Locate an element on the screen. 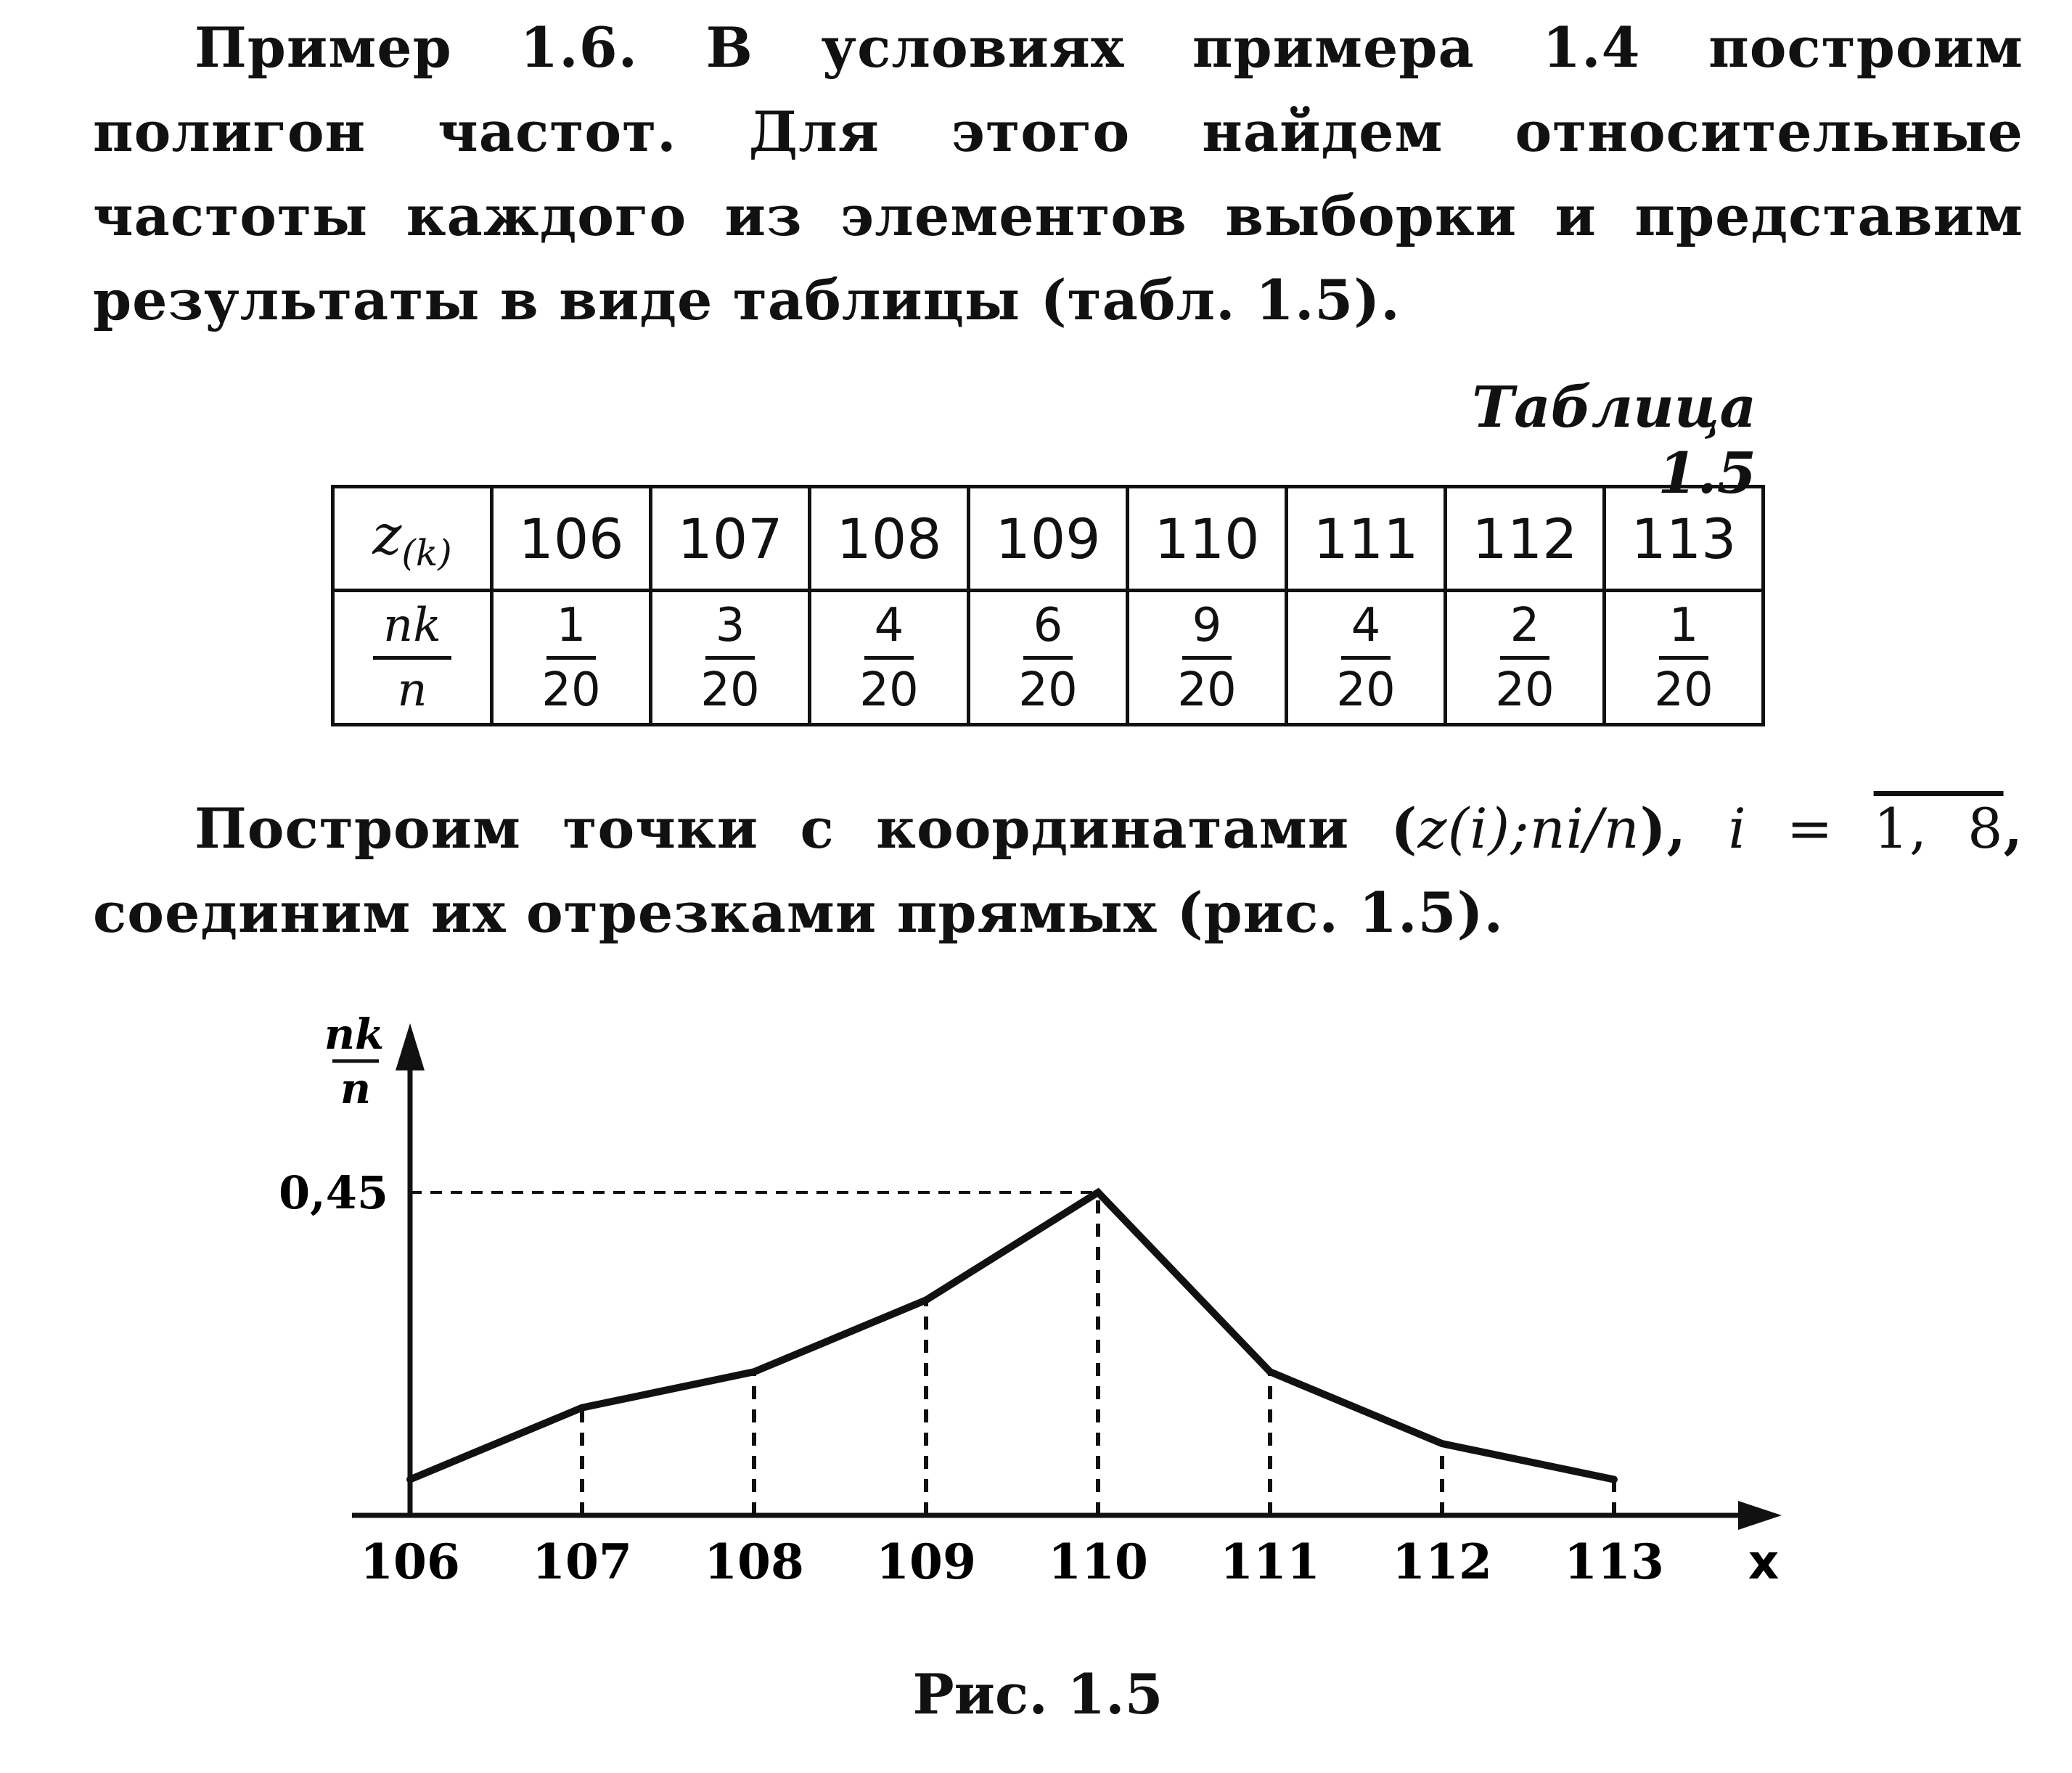 The width and height of the screenshot is (2072, 1773). x-axis-arrow-icon is located at coordinates (1760, 1515).